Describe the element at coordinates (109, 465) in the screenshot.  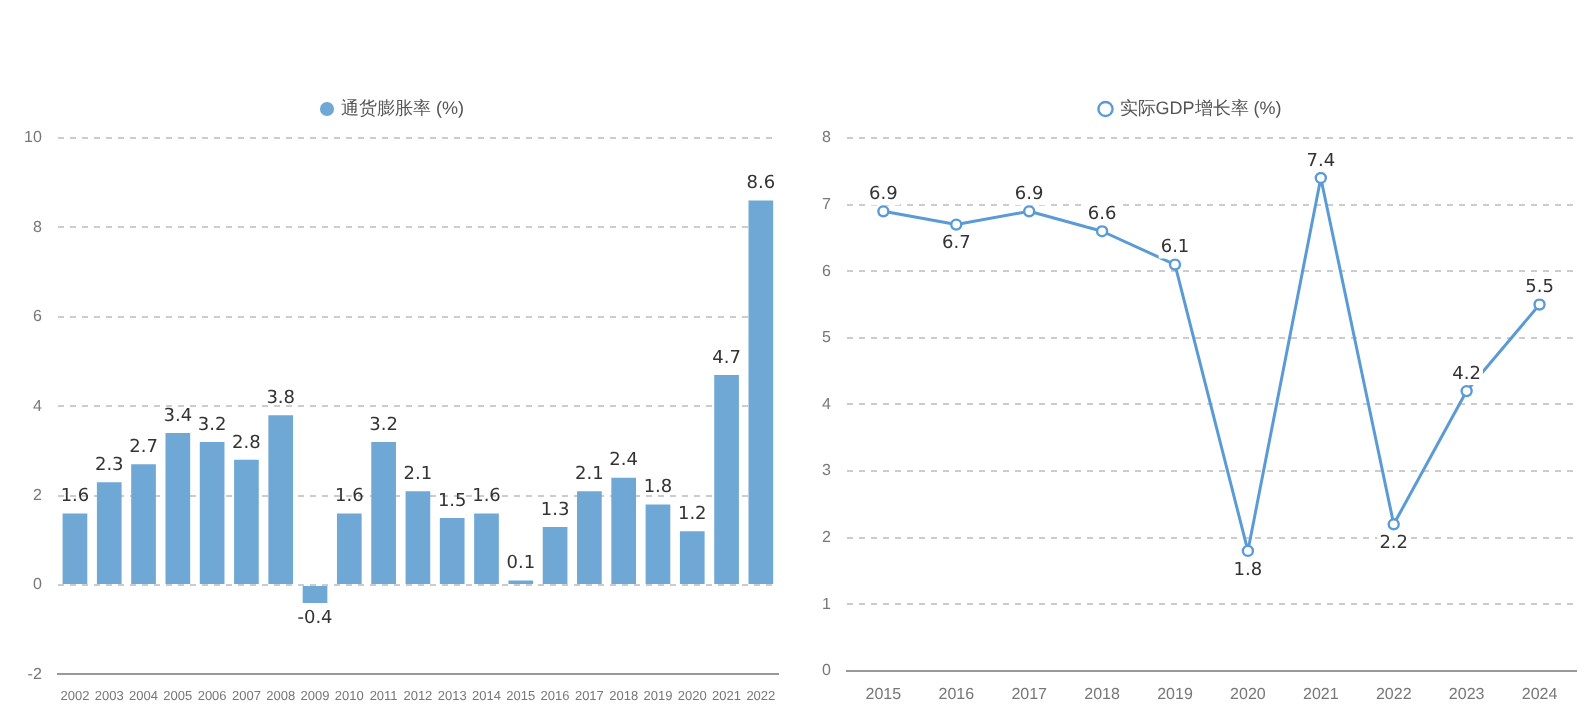
I see `data-label: 2.3` at that location.